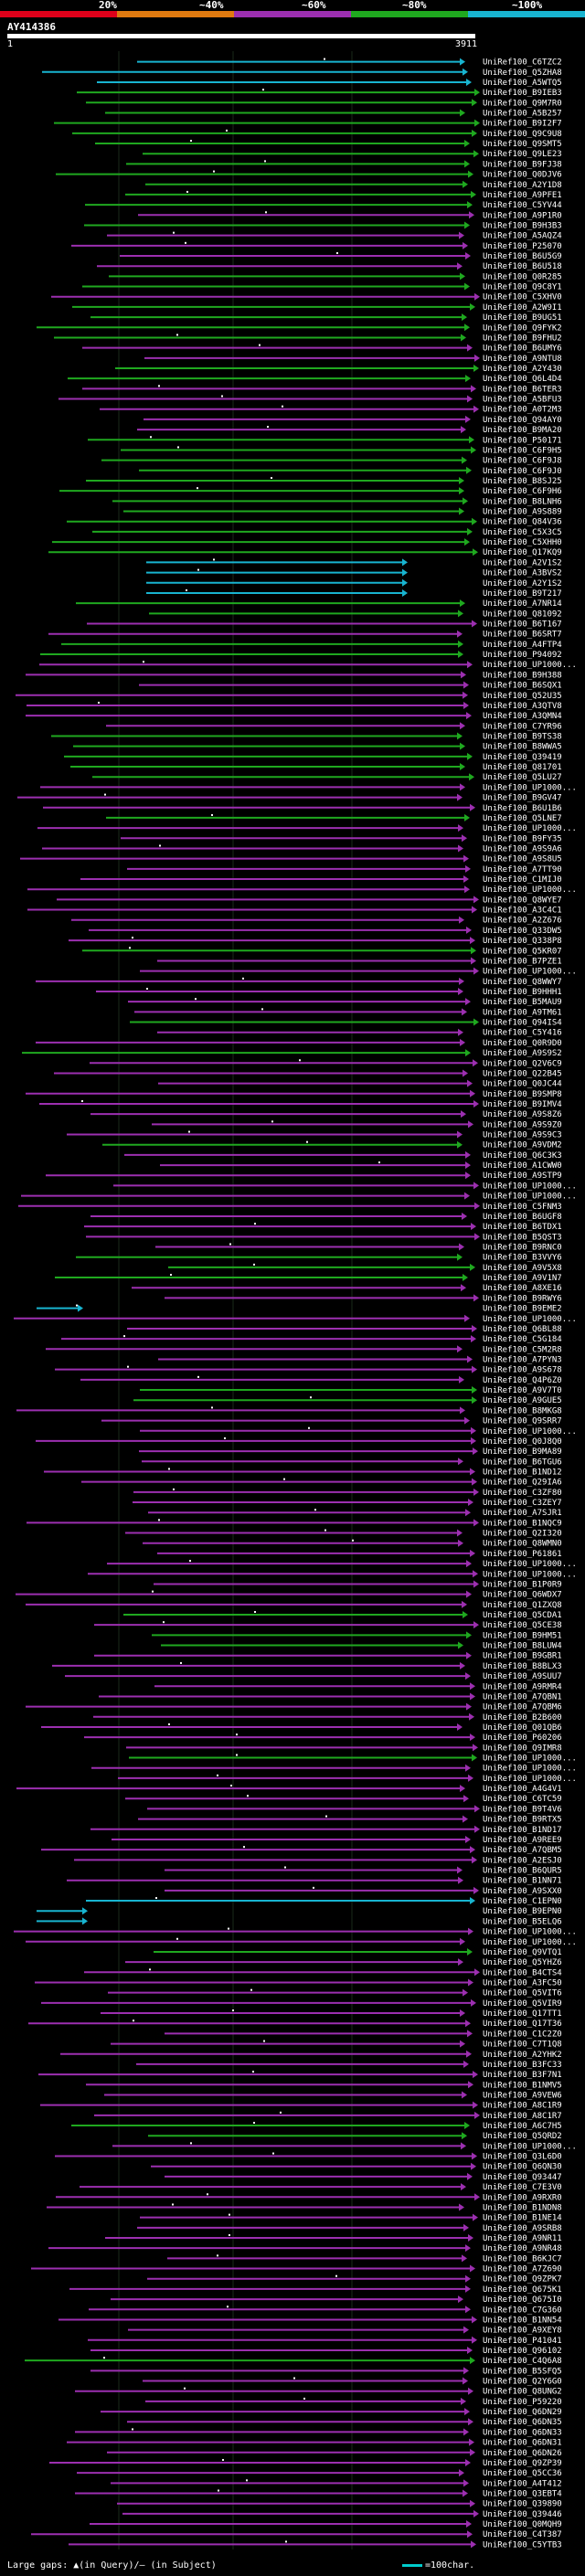  I want to click on hit-id-label: UniRef100_Q8UNG2, so click(522, 2392).